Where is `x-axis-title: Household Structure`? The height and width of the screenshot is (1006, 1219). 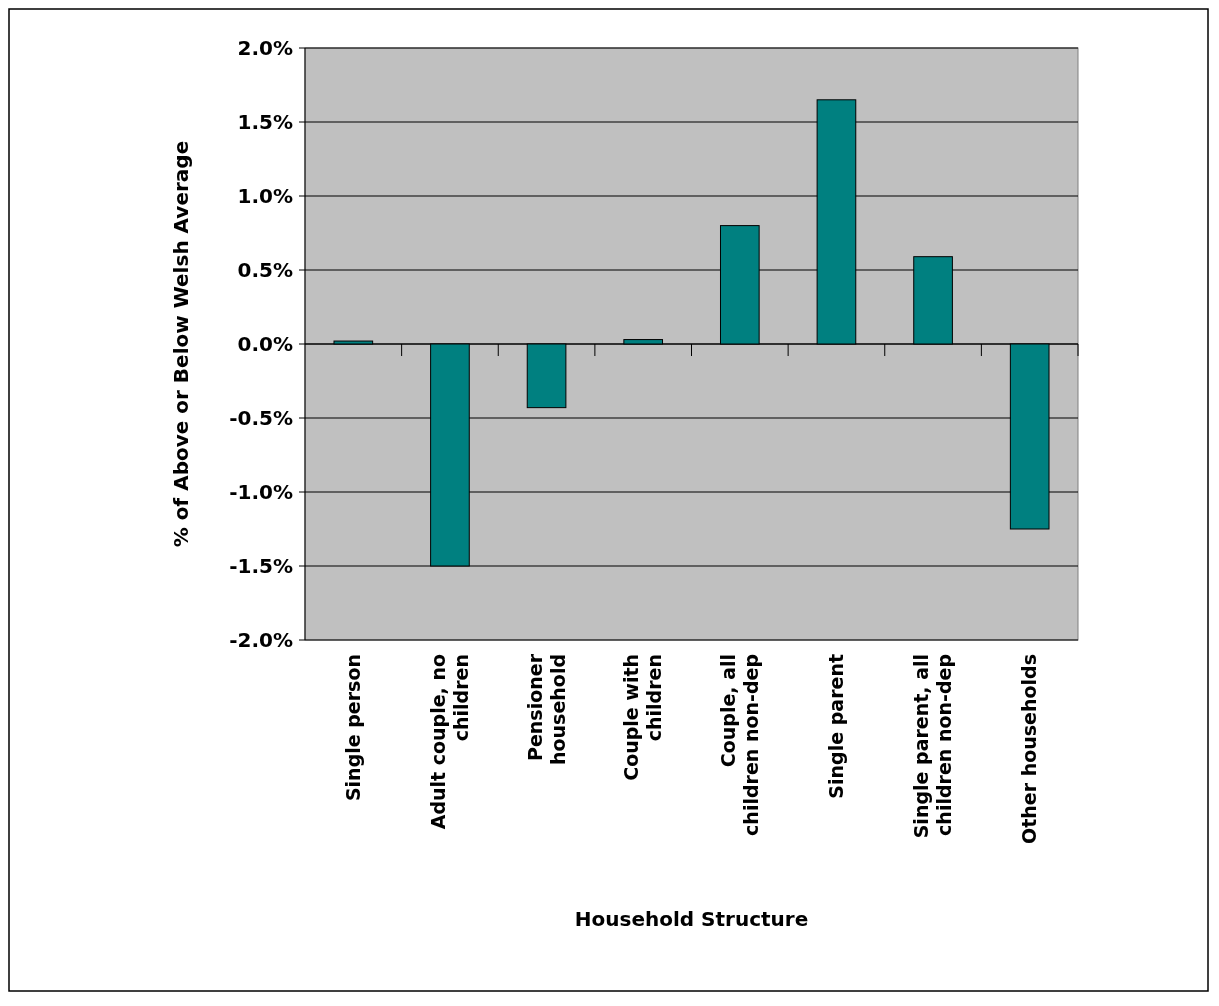 x-axis-title: Household Structure is located at coordinates (691, 919).